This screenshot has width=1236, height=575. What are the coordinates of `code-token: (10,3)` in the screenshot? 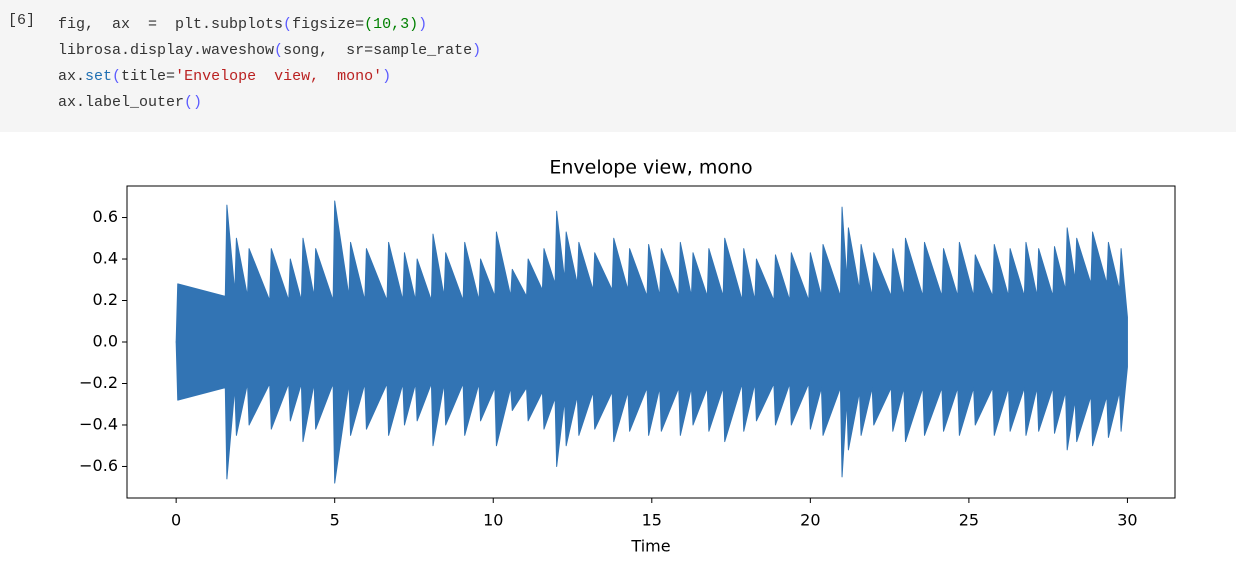 It's located at (391, 24).